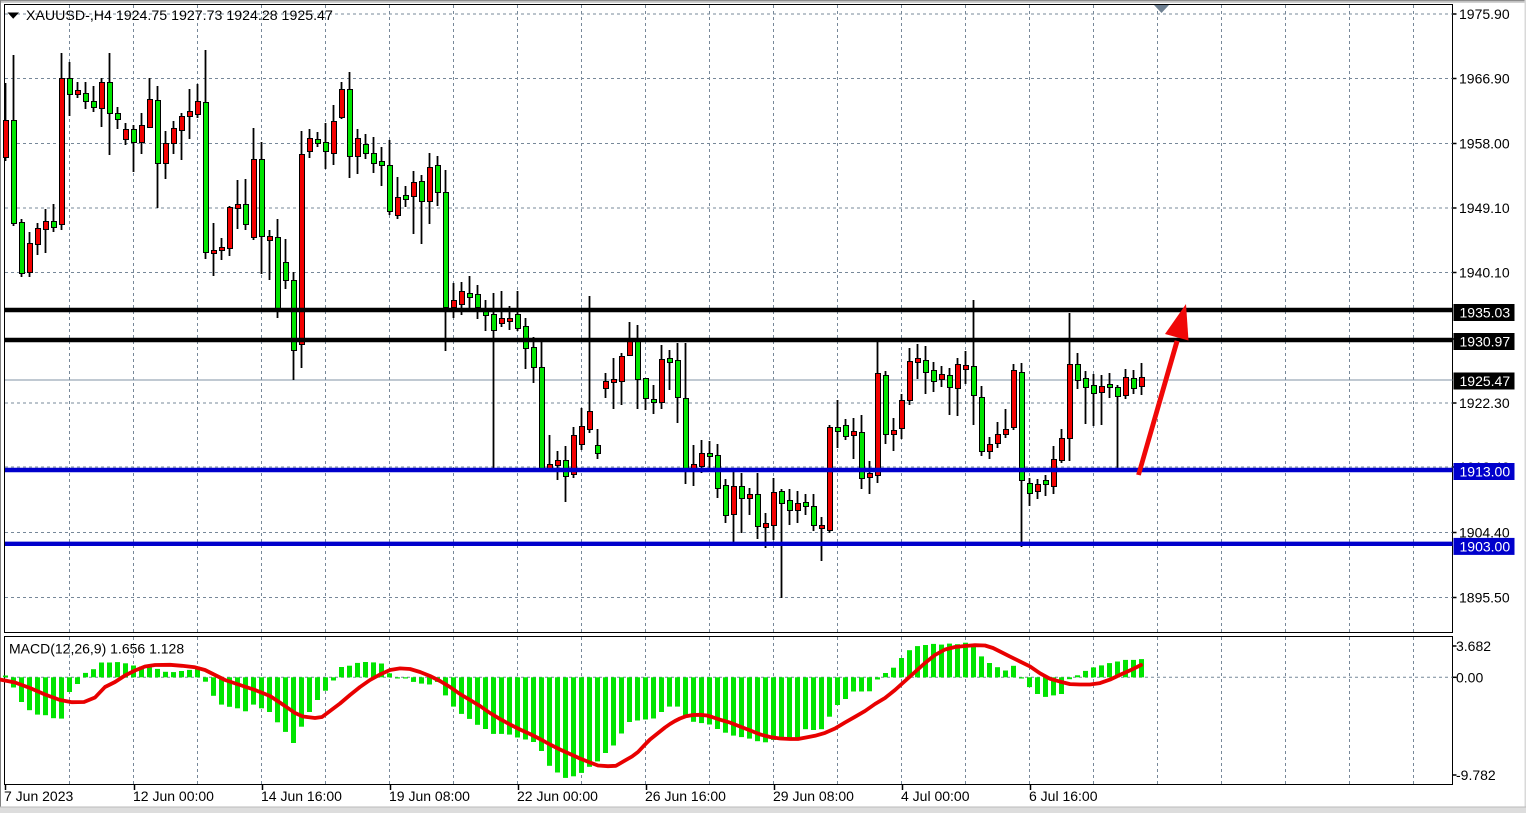 The height and width of the screenshot is (813, 1526). I want to click on svg-text: 29 Jun 08:00, so click(813, 796).